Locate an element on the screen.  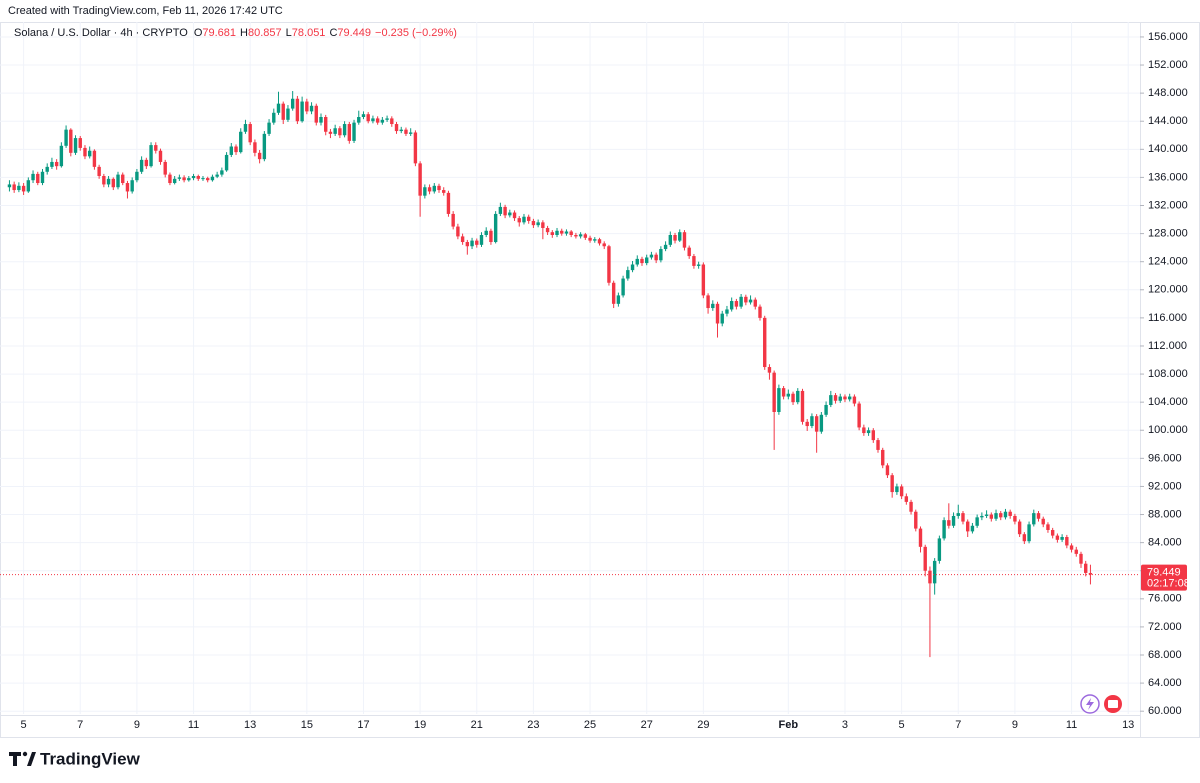
x-tick-label: 13 is located at coordinates (1128, 725).